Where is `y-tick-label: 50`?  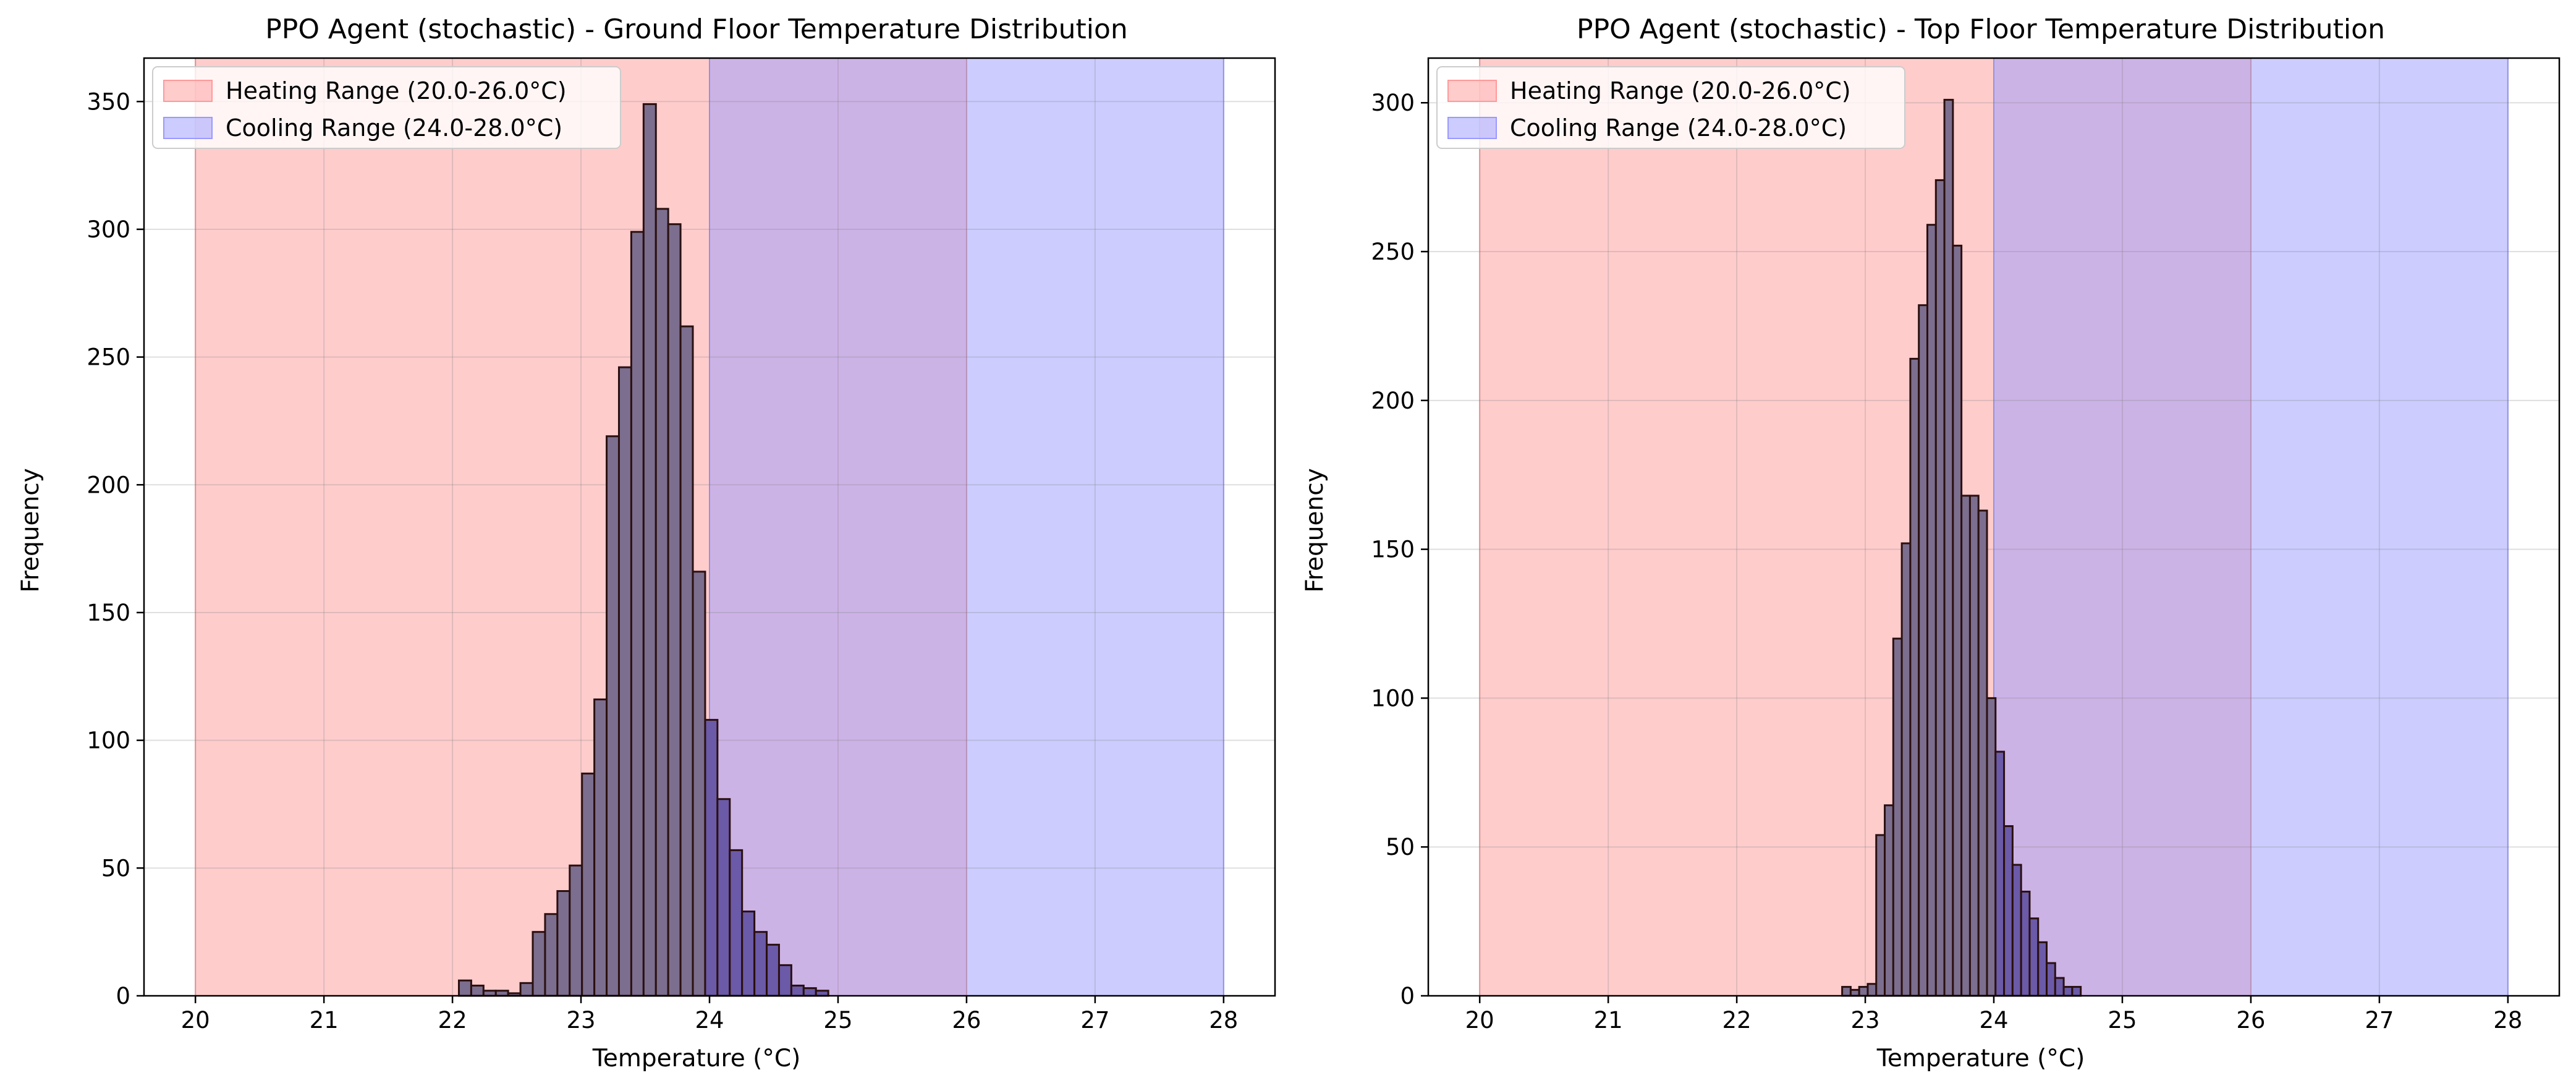
y-tick-label: 50 is located at coordinates (1400, 847).